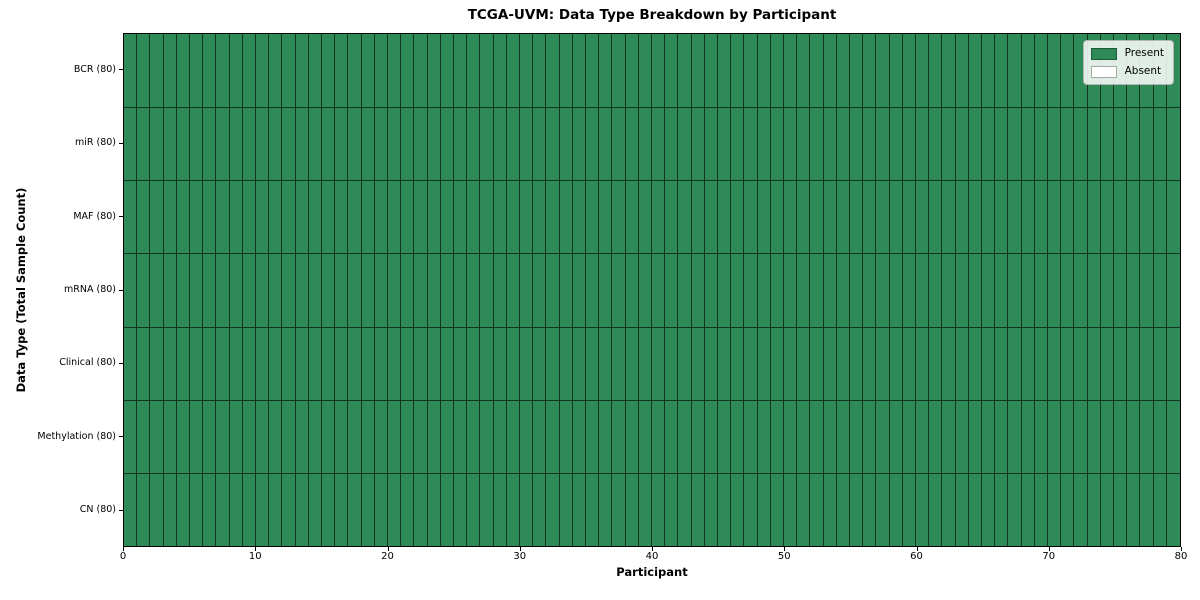 Image resolution: width=1200 pixels, height=600 pixels. Describe the element at coordinates (94, 69) in the screenshot. I see `y-tick-label: BCR (80)` at that location.